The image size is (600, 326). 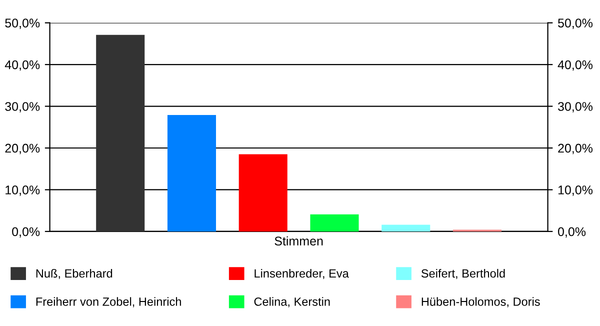 What do you see at coordinates (74, 274) in the screenshot?
I see `legend-label: Nuß, Eberhard` at bounding box center [74, 274].